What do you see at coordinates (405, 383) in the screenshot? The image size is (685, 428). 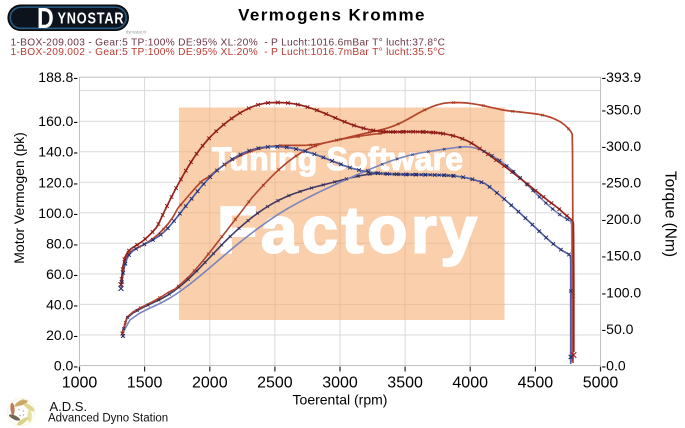 I see `svg-text: 3500` at bounding box center [405, 383].